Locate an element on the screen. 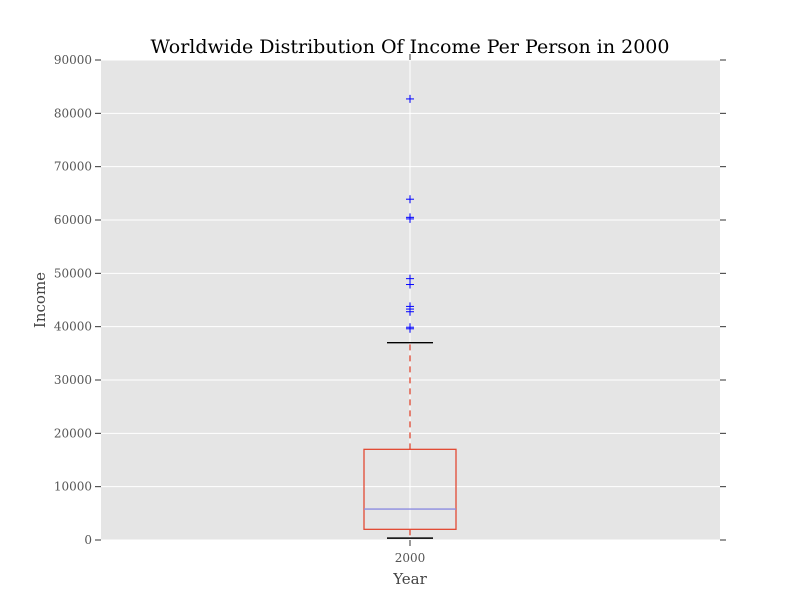 Image resolution: width=800 pixels, height=600 pixels. y-tick-label: 10000 is located at coordinates (73, 487).